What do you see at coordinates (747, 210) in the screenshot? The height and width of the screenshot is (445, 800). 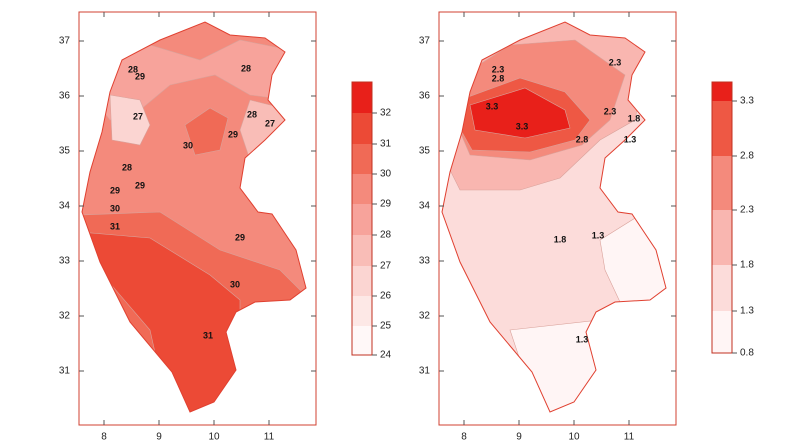 I see `colorbar-label: 2.3` at bounding box center [747, 210].